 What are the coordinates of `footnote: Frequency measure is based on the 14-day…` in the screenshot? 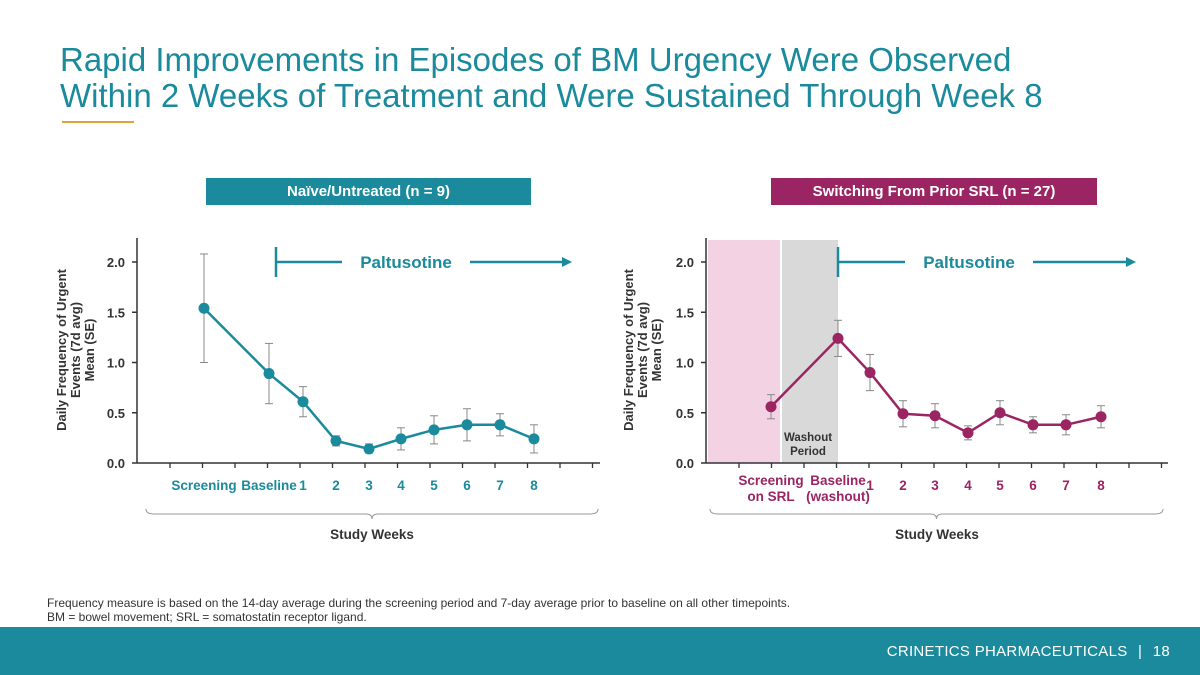 It's located at (418, 610).